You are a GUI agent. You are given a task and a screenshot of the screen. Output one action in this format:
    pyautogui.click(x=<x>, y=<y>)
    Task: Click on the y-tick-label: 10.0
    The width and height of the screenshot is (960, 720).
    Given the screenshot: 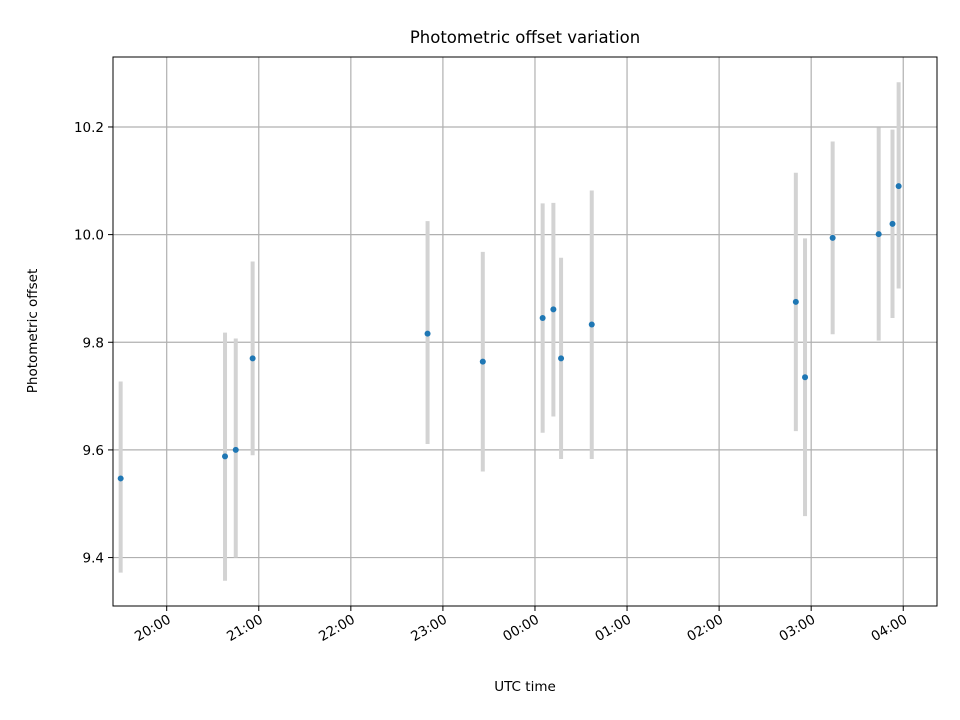 What is the action you would take?
    pyautogui.click(x=89, y=236)
    